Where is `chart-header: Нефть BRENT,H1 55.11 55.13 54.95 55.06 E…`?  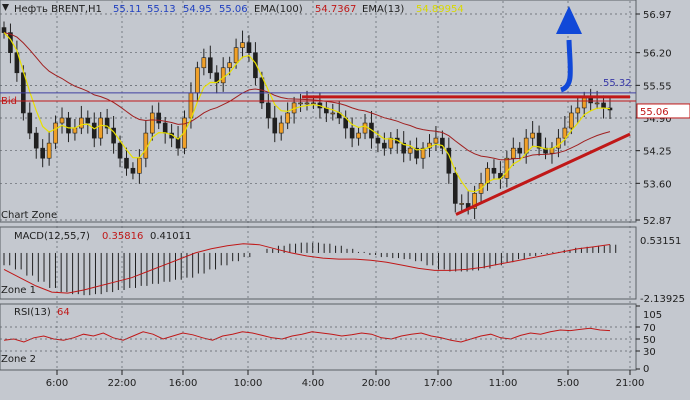
chart-header: Нефть BRENT,H1 55.11 55.13 54.95 55.06 E… is located at coordinates (233, 9).